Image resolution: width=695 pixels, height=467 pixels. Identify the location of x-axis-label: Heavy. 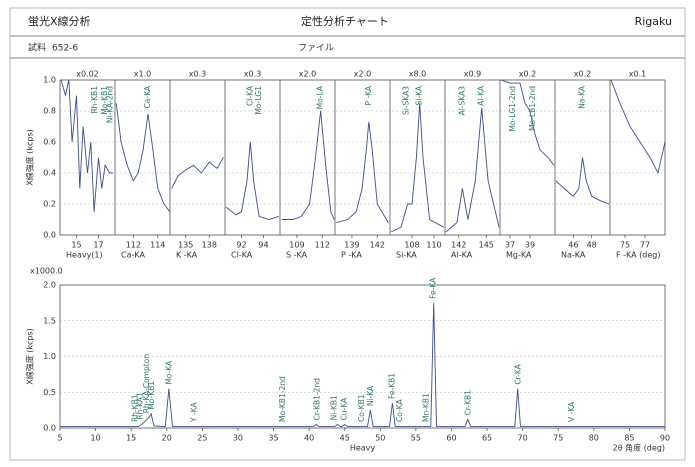
(363, 448).